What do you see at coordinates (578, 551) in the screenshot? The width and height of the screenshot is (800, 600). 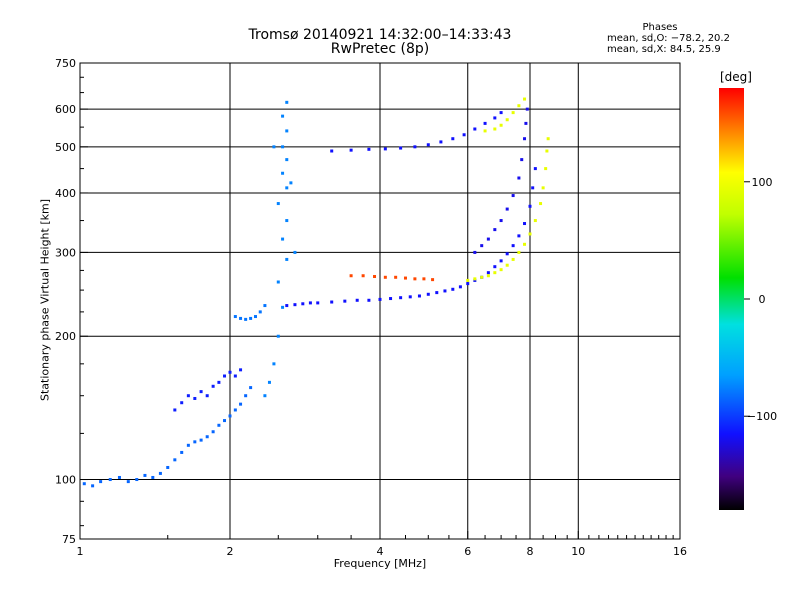 I see `x-tick-label: 10` at bounding box center [578, 551].